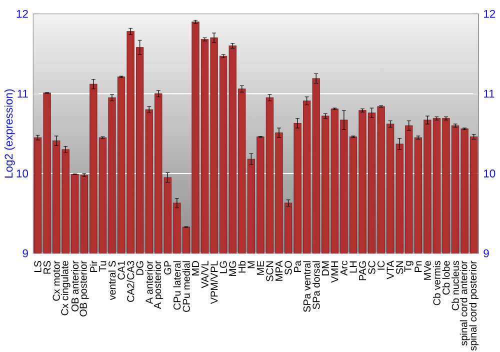 The image size is (500, 352). What do you see at coordinates (159, 284) in the screenshot?
I see `x-tick-label: A posterior` at bounding box center [159, 284].